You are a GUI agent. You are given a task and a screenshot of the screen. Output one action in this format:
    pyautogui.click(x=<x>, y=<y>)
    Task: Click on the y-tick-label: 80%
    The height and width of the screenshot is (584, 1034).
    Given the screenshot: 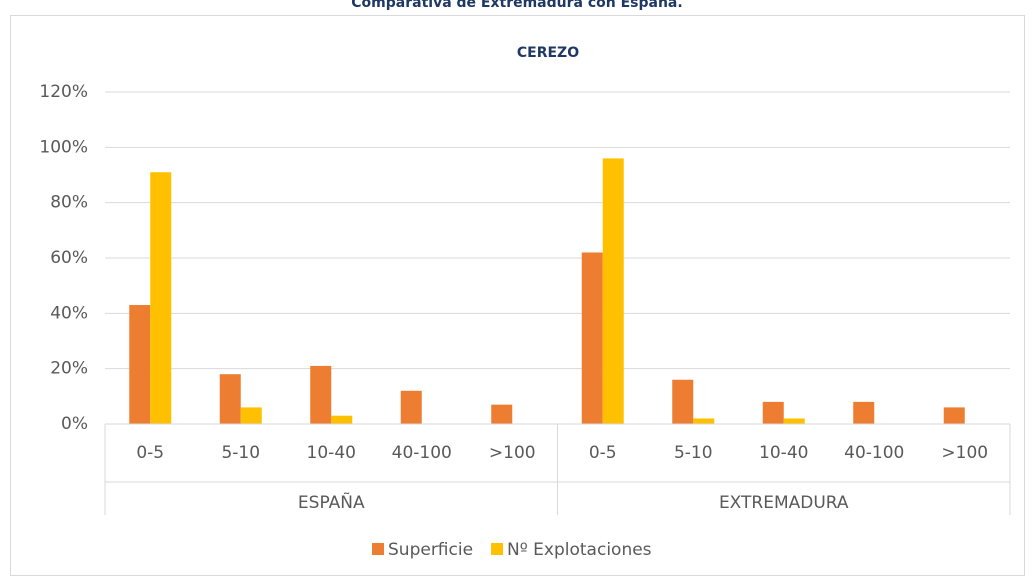 What is the action you would take?
    pyautogui.click(x=69, y=203)
    